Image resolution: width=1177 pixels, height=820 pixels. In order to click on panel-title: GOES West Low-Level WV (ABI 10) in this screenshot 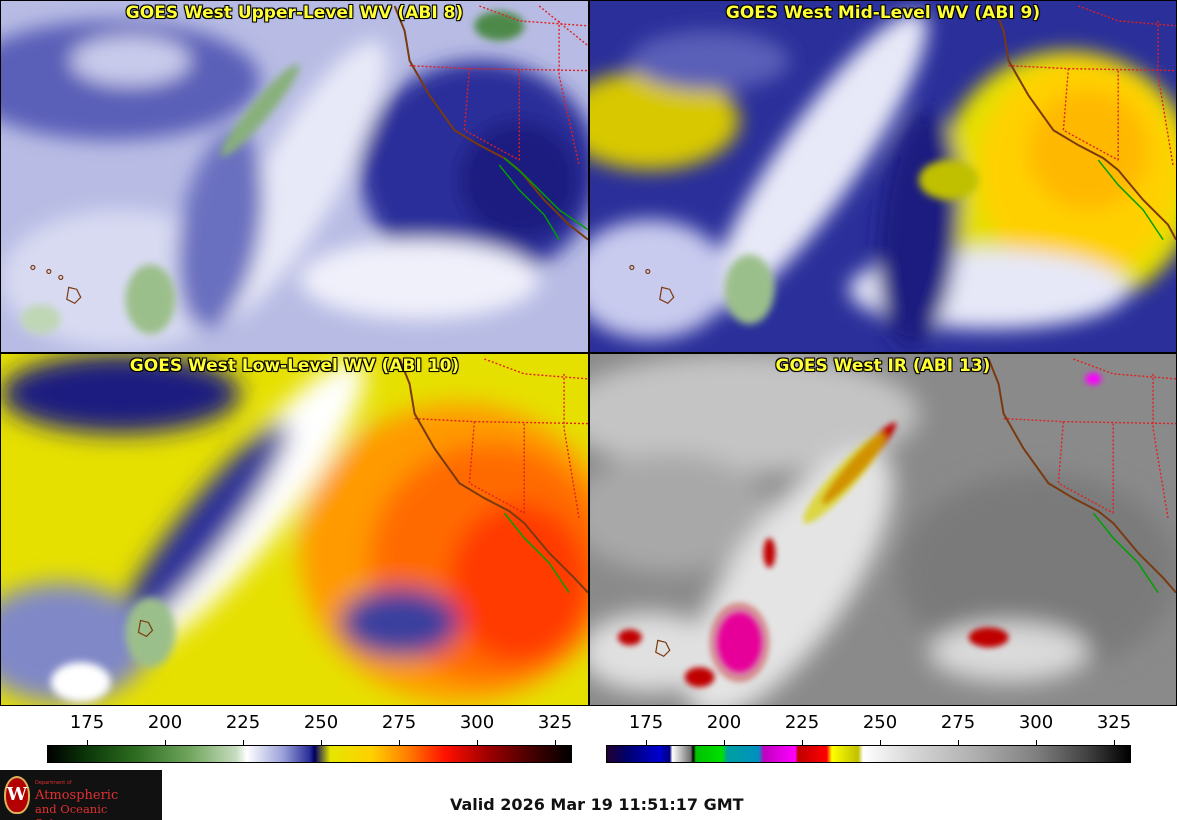, I will do `click(294, 366)`.